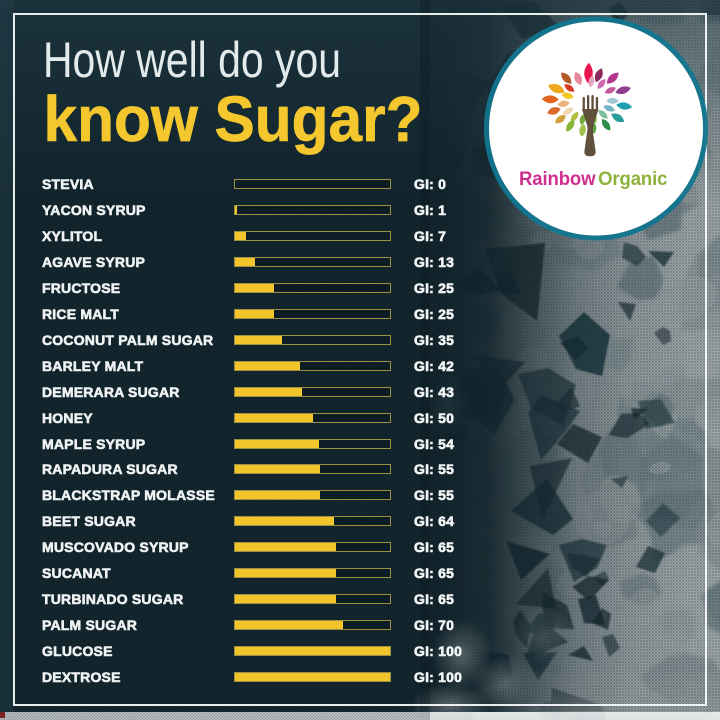 Image resolution: width=720 pixels, height=720 pixels. I want to click on svg-text: Rainbow Organic, so click(593, 180).